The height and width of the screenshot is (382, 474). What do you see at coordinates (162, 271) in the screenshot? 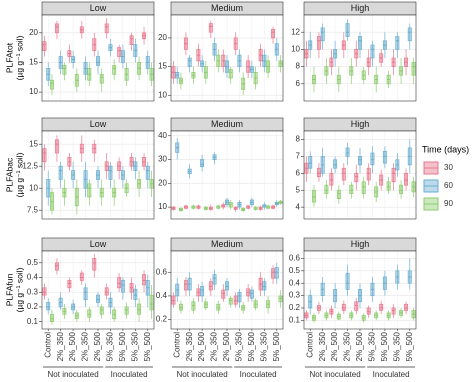
I see `y-tick-label: 0.6` at bounding box center [162, 271].